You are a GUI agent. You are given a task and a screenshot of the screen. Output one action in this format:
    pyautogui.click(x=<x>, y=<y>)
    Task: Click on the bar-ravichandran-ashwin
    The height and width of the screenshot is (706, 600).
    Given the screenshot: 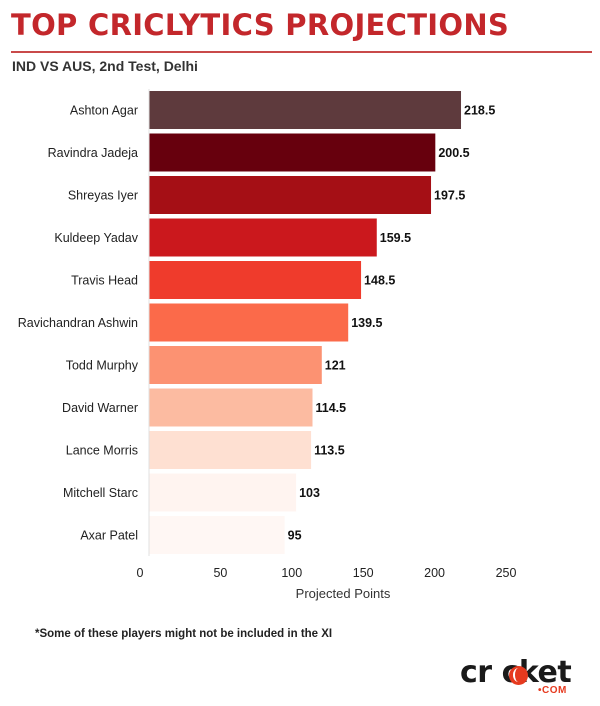 What is the action you would take?
    pyautogui.click(x=249, y=322)
    